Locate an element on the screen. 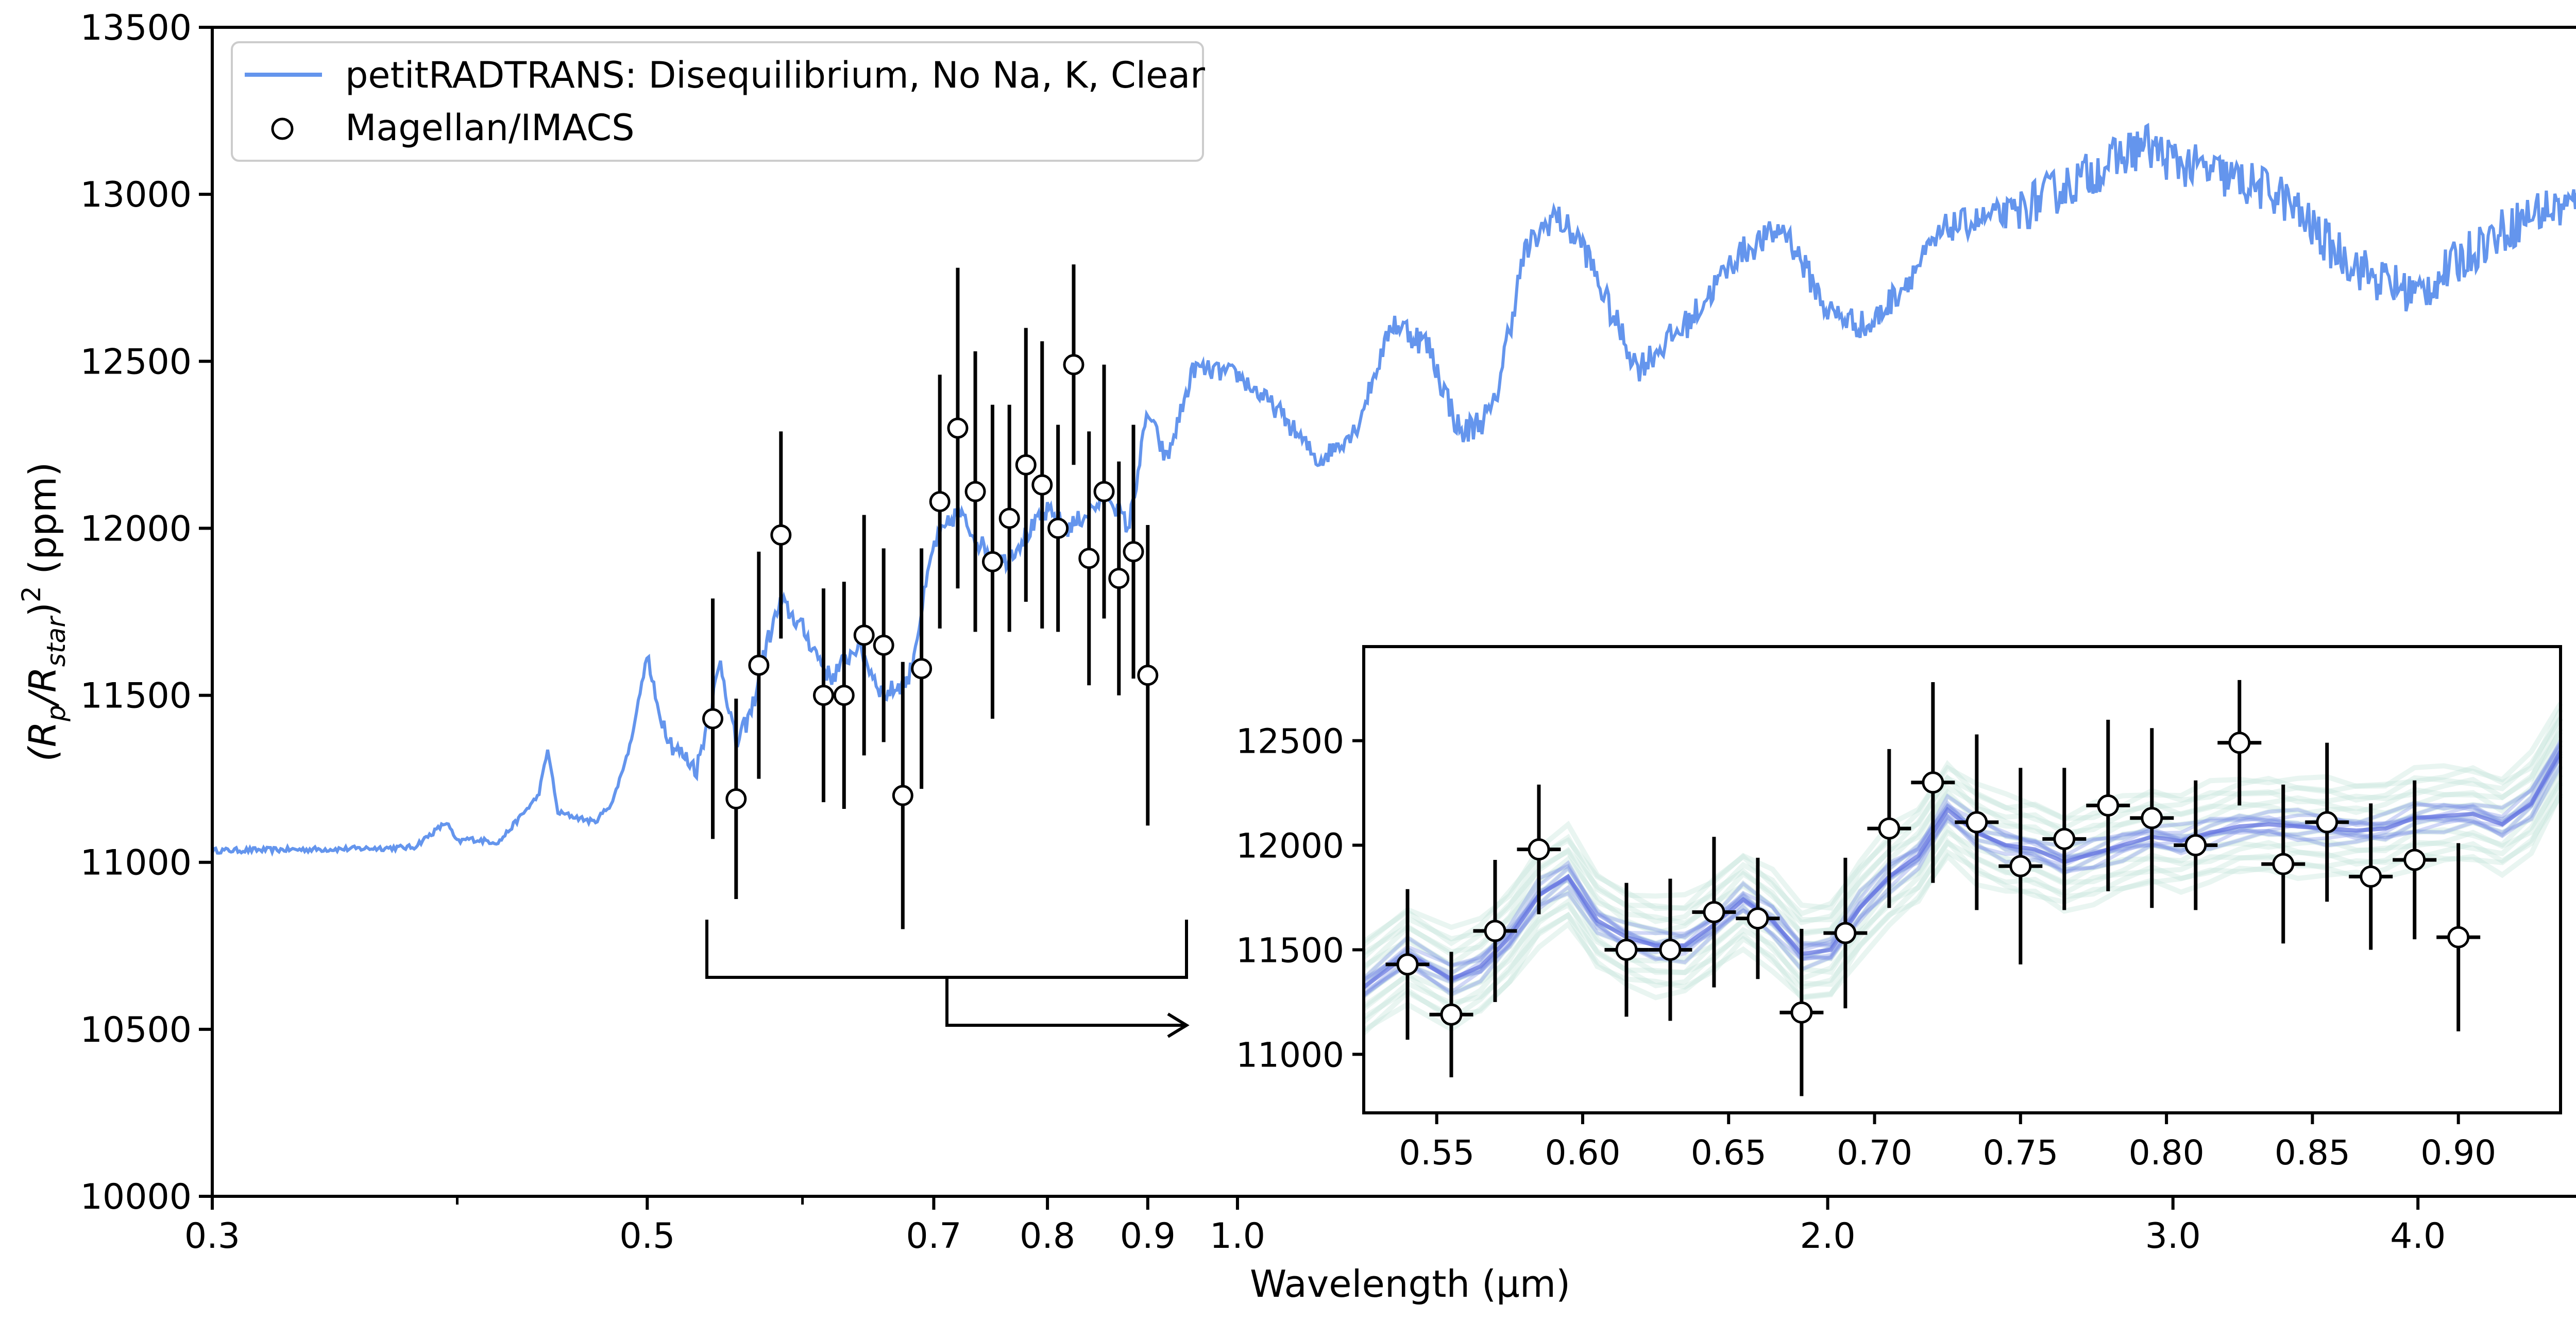  inset-y-tick-label: 11500 is located at coordinates (1290, 950).